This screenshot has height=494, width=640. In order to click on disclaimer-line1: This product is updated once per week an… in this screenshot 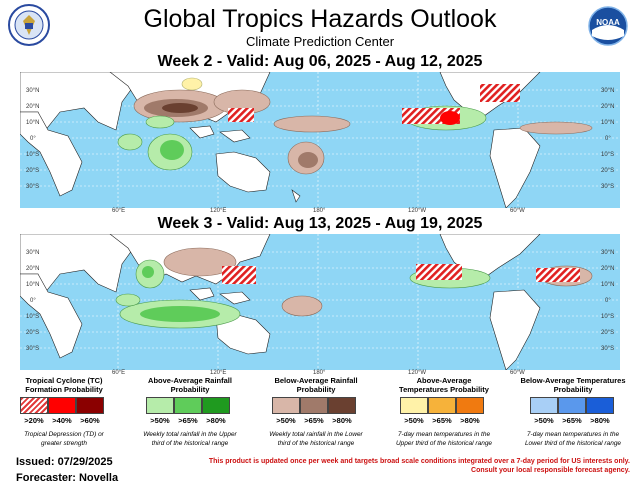, I will do `click(419, 461)`.